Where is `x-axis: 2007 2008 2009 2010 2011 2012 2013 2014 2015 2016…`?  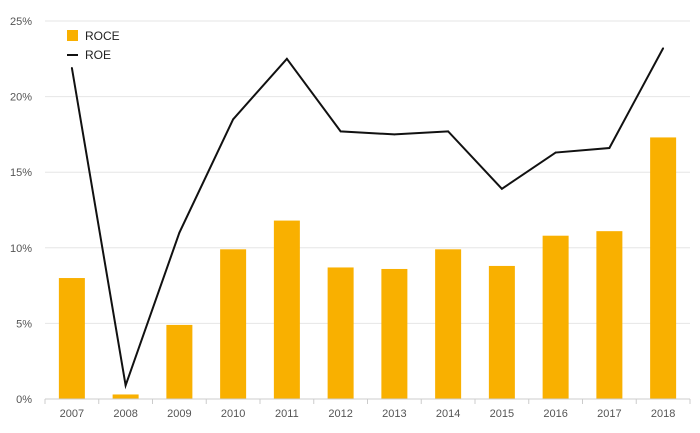
x-axis: 2007 2008 2009 2010 2011 2012 2013 2014 2015 2016… is located at coordinates (367, 409).